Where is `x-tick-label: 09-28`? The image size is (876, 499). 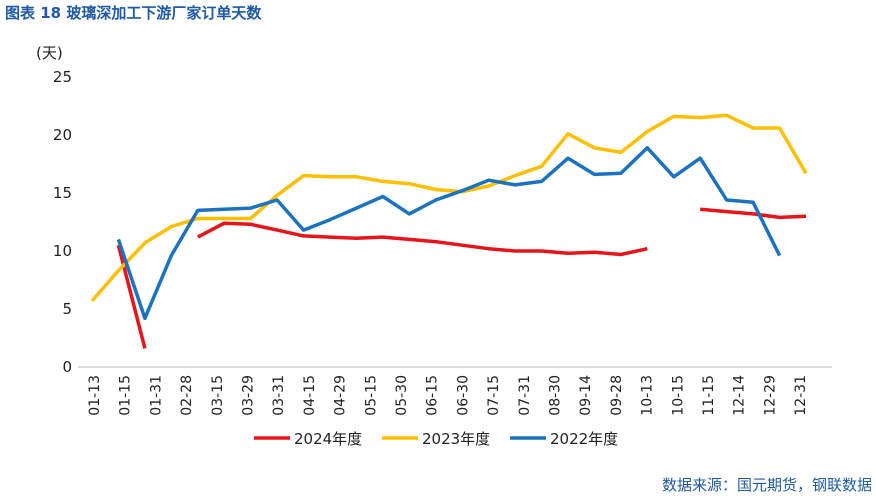
x-tick-label: 09-28 is located at coordinates (617, 395).